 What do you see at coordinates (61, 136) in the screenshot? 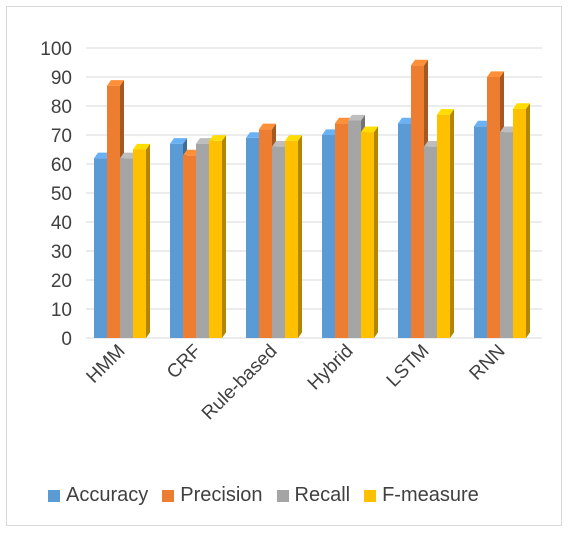
I see `y-tick-label: 70` at bounding box center [61, 136].